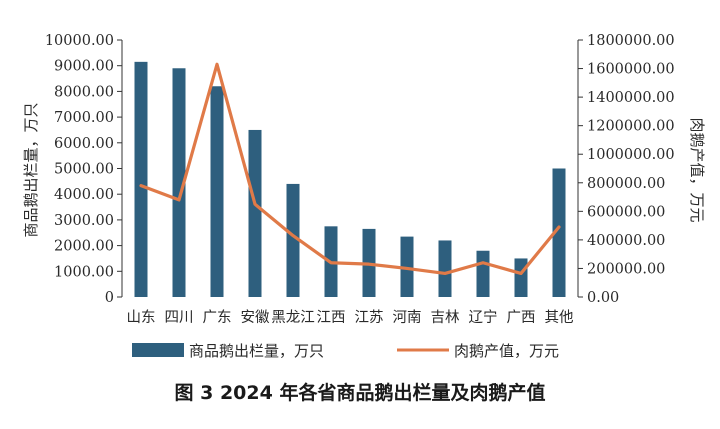 The width and height of the screenshot is (720, 429). I want to click on category-label: 江西, so click(331, 317).